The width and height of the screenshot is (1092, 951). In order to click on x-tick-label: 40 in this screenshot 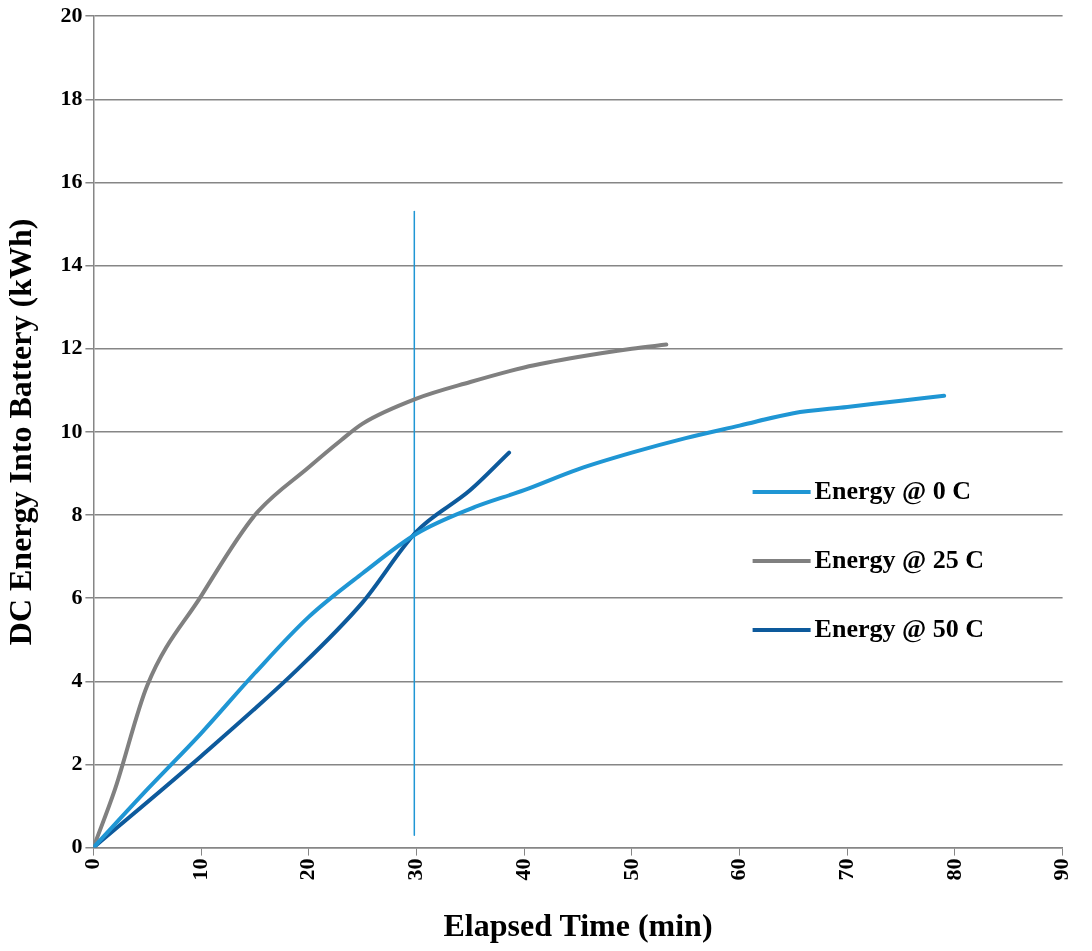, I will do `click(522, 869)`.